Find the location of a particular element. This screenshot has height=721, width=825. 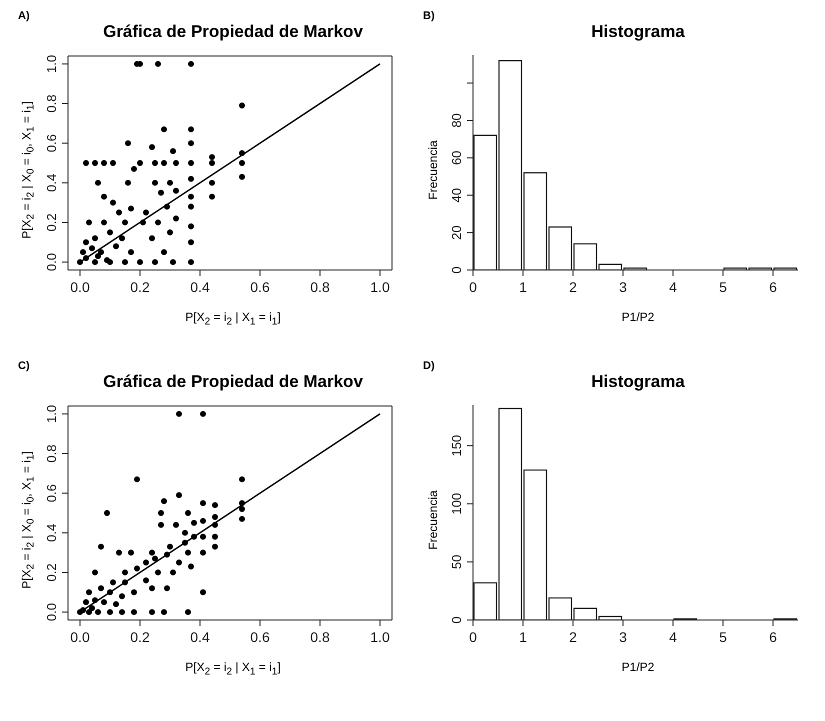

y-tick-label: 50 is located at coordinates (456, 562).